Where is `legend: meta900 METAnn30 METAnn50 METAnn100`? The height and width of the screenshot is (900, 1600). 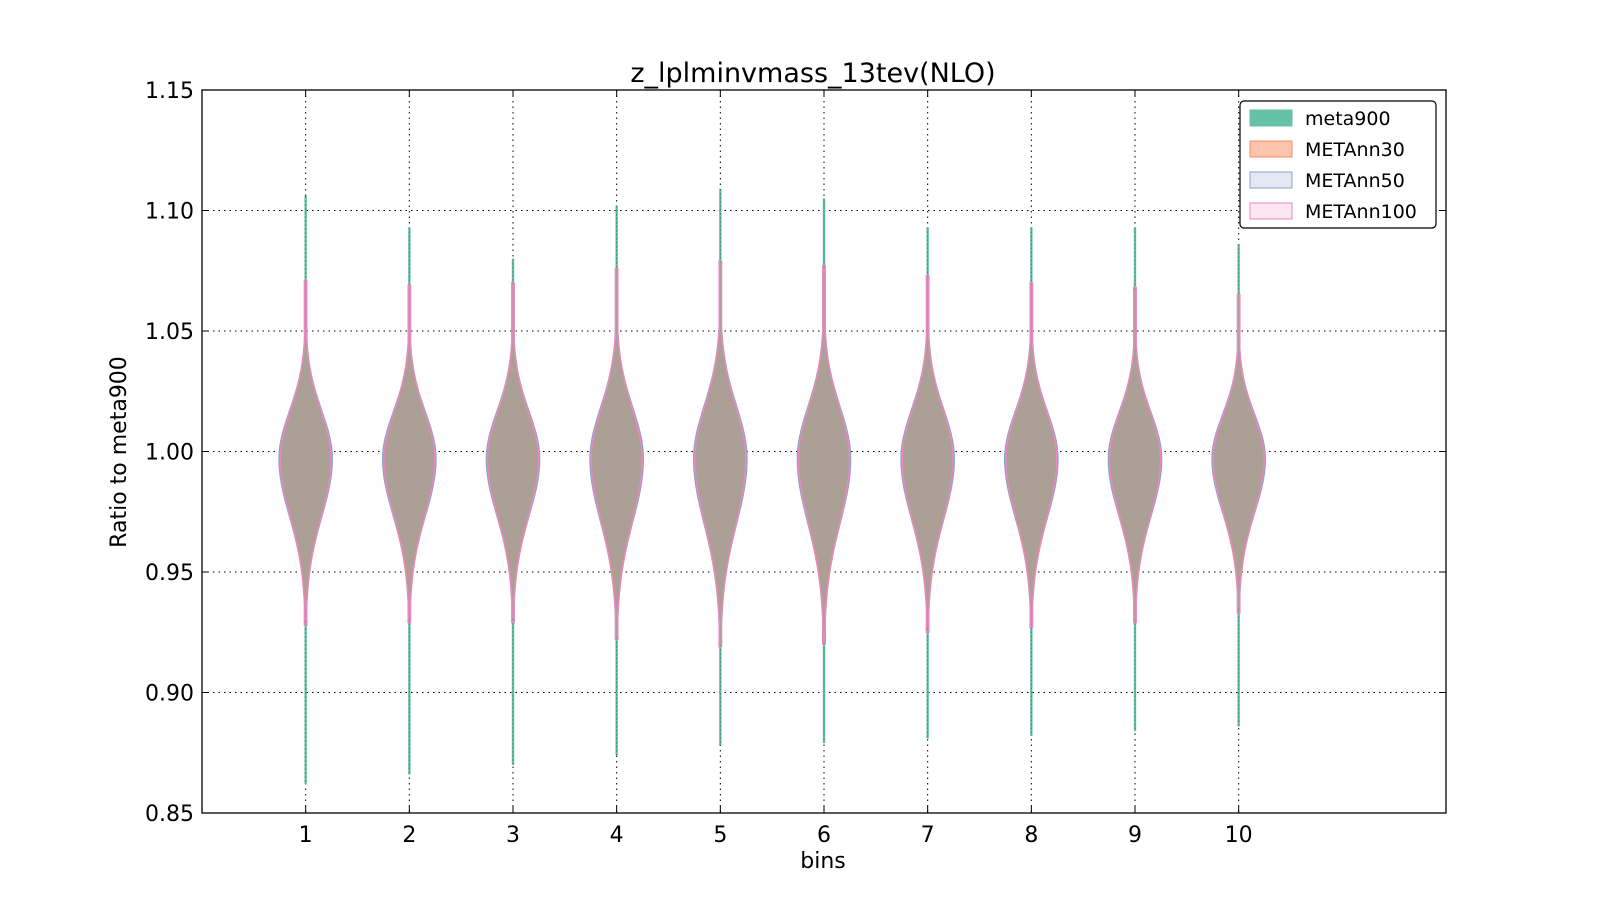
legend: meta900 METAnn30 METAnn50 METAnn100 is located at coordinates (1338, 164).